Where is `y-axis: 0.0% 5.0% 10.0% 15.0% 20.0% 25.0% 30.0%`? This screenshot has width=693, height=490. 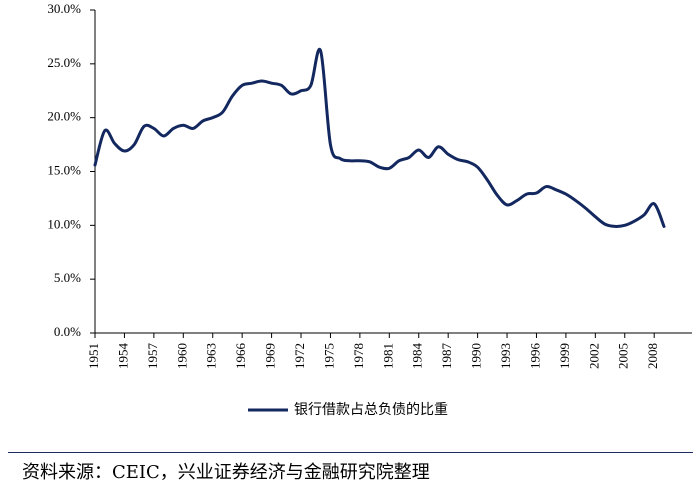
y-axis: 0.0% 5.0% 10.0% 15.0% 20.0% 25.0% 30.0% is located at coordinates (71, 170).